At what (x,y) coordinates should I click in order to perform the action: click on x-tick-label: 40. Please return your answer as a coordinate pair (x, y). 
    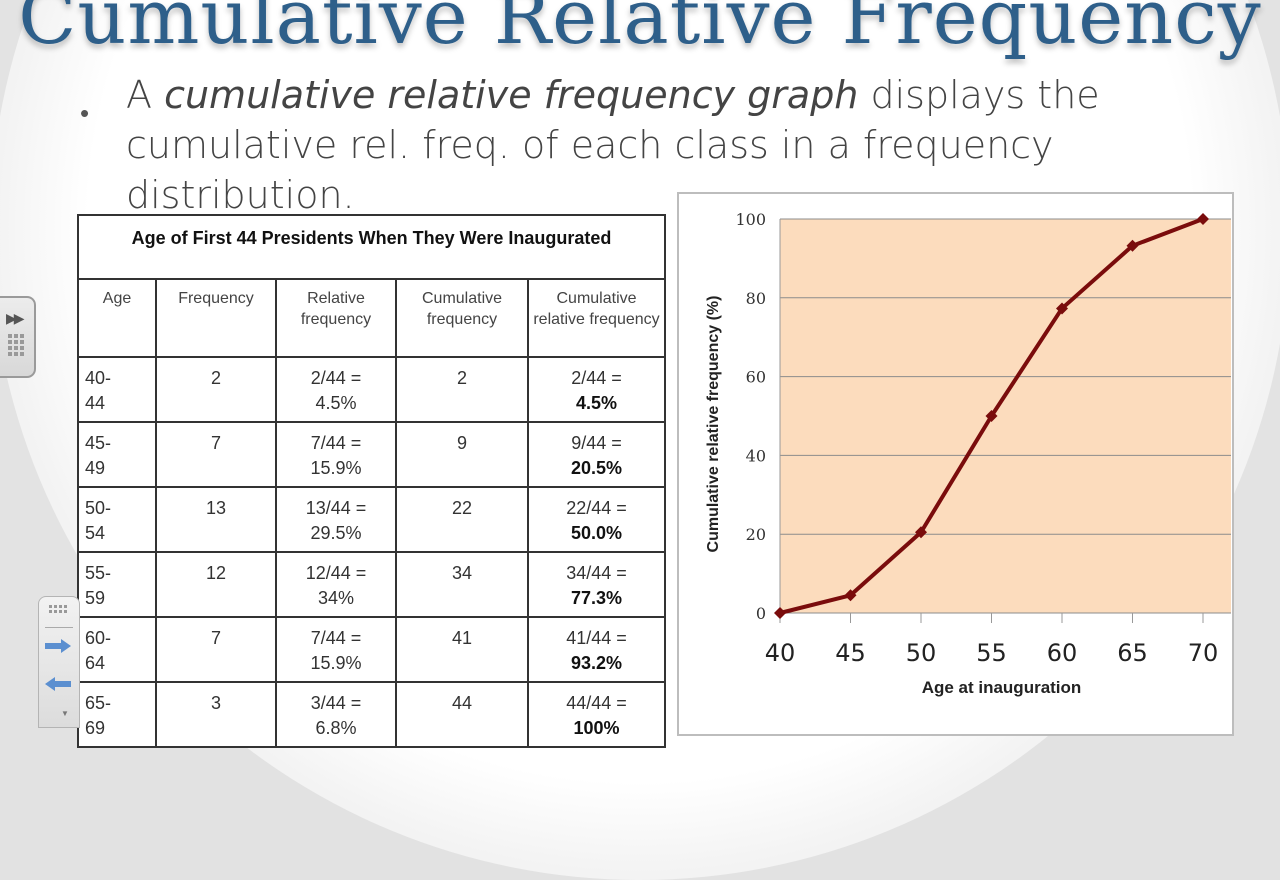
    Looking at the image, I should click on (780, 653).